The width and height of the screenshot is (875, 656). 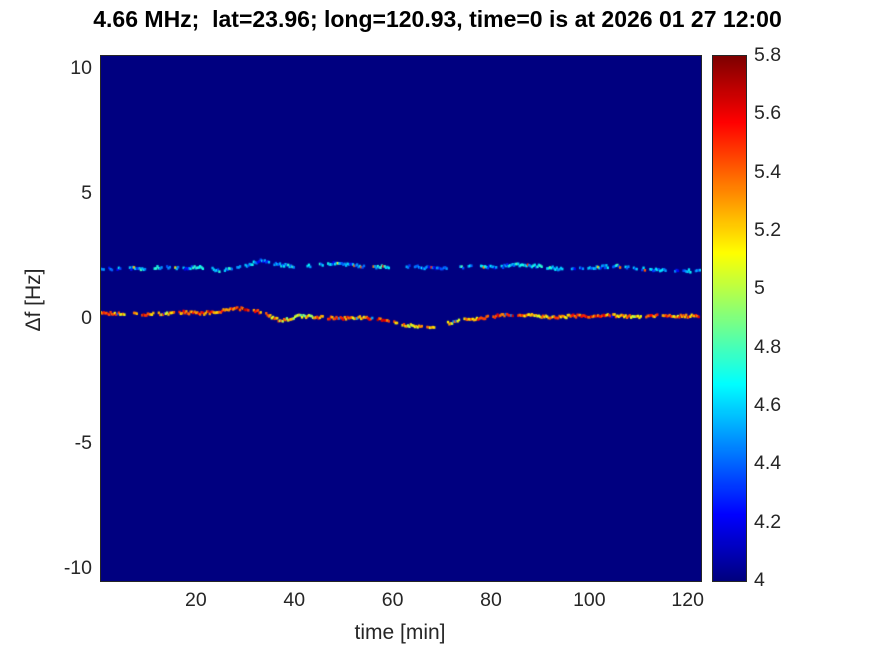 What do you see at coordinates (196, 600) in the screenshot?
I see `x-tick-label: 20` at bounding box center [196, 600].